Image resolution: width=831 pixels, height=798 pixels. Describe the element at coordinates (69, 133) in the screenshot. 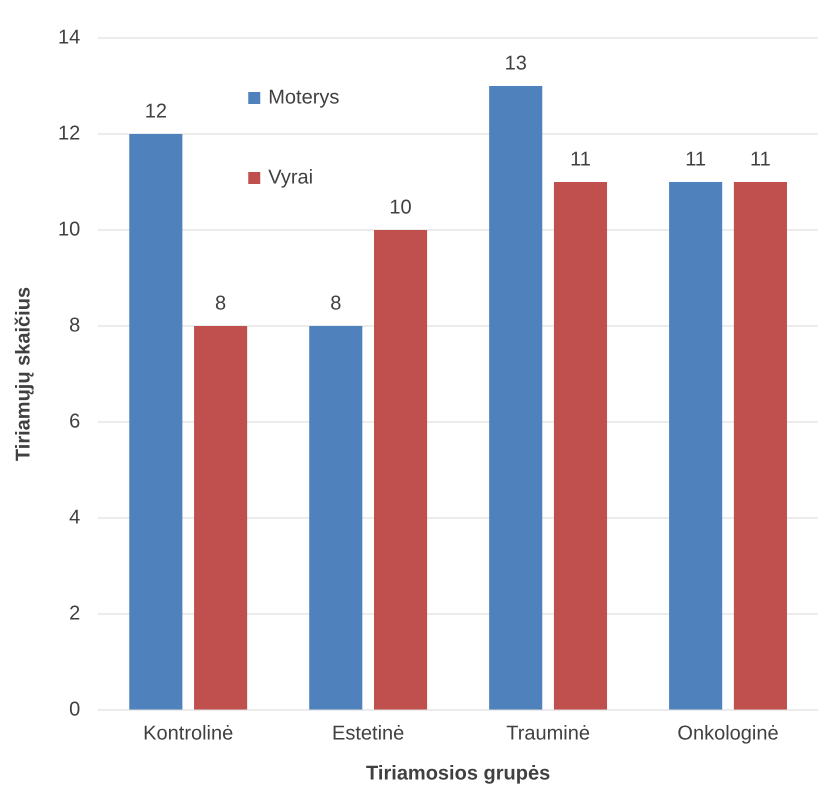

I see `y-tick-label: 12` at that location.